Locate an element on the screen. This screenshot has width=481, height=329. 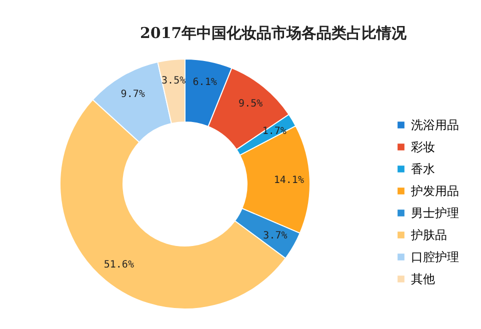
data-label: 9.5% is located at coordinates (250, 104).